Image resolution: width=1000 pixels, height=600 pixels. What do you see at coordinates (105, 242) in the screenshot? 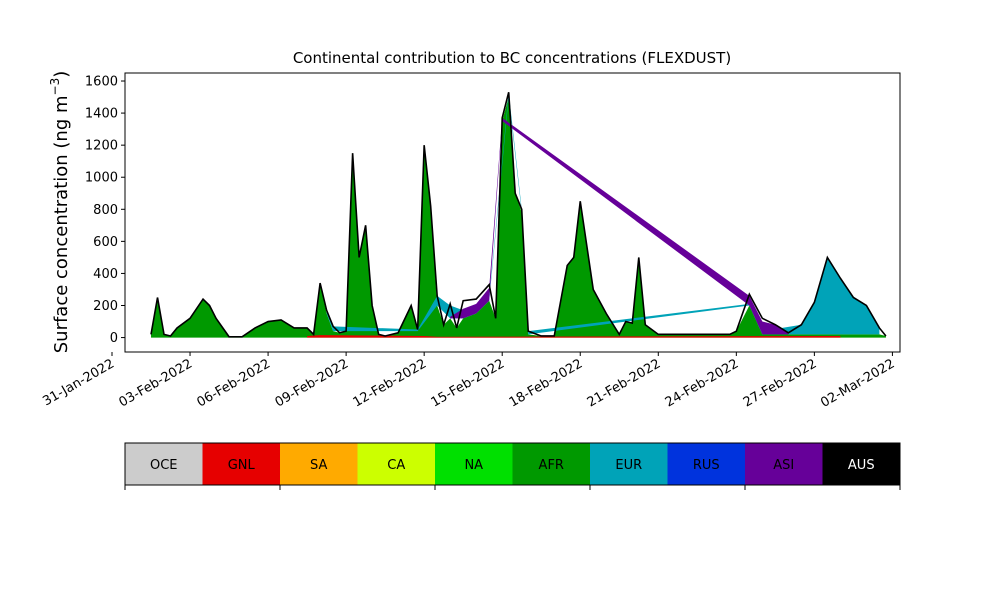
I see `y-tick-label: 600` at bounding box center [105, 242].